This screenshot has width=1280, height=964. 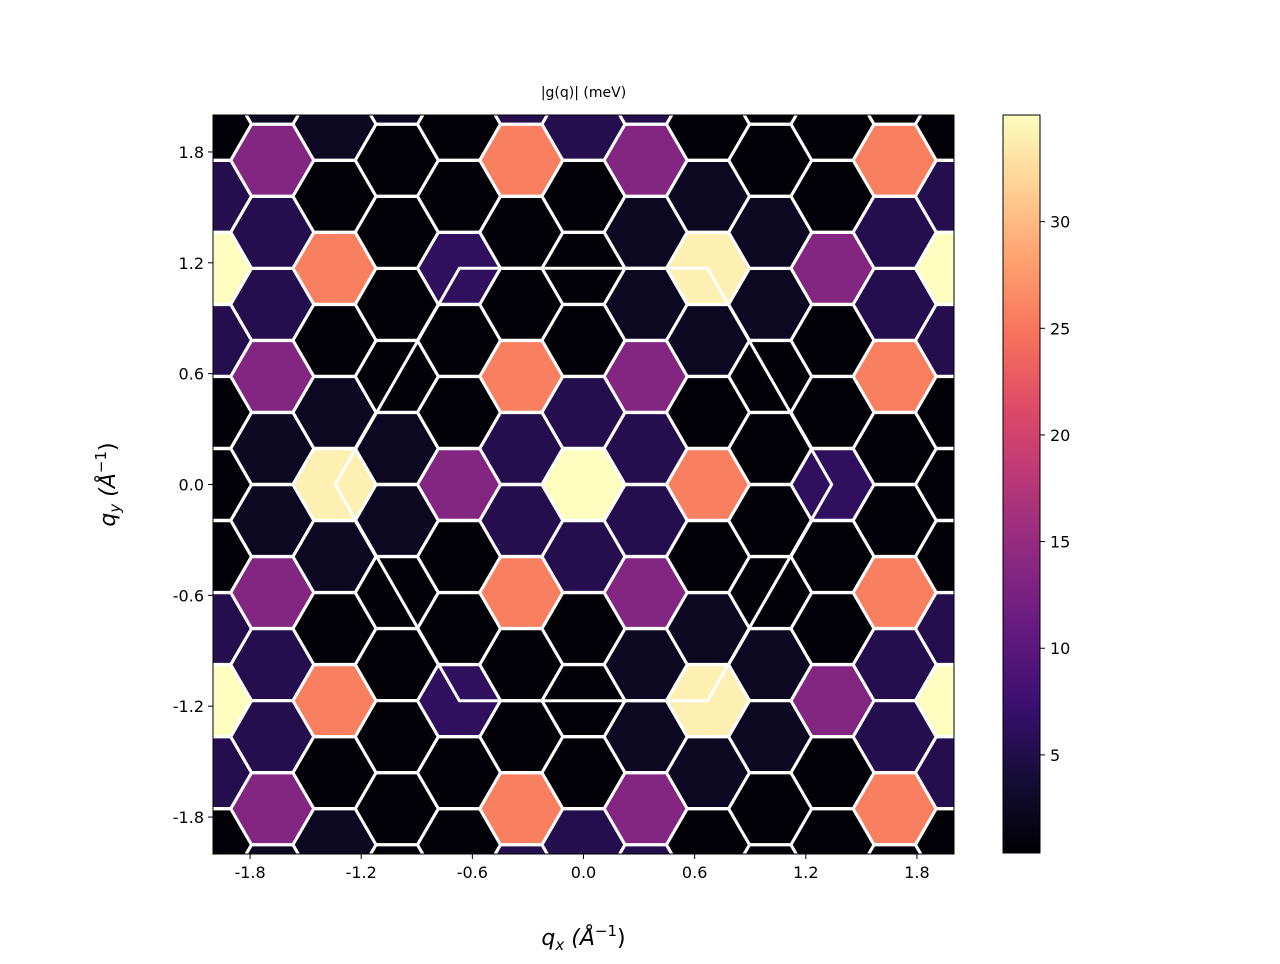 What do you see at coordinates (1055, 755) in the screenshot?
I see `colorbar-tick-label: 5` at bounding box center [1055, 755].